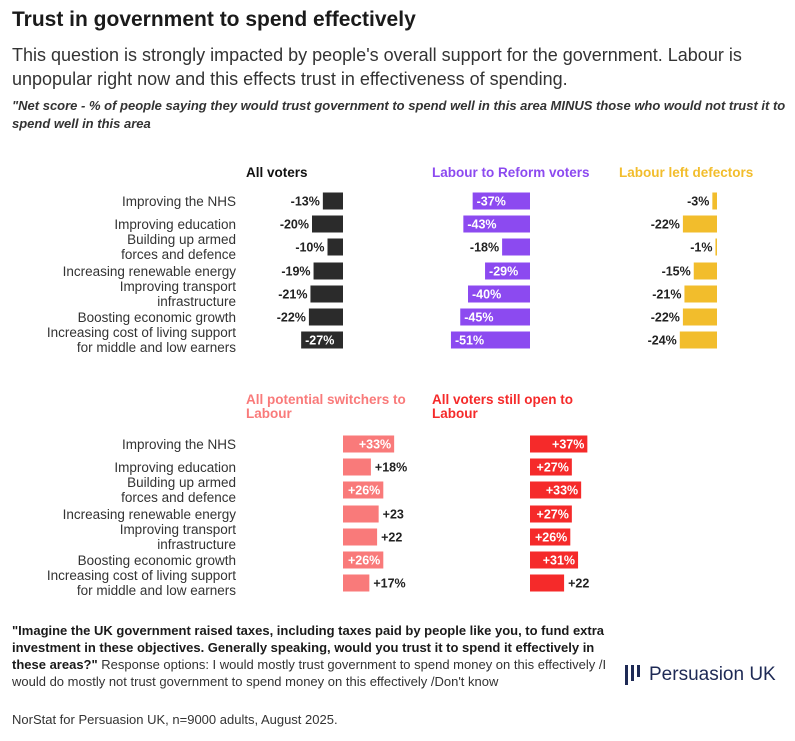 The image size is (795, 741). Describe the element at coordinates (712, 674) in the screenshot. I see `logo-text: Persuasion UK` at that location.